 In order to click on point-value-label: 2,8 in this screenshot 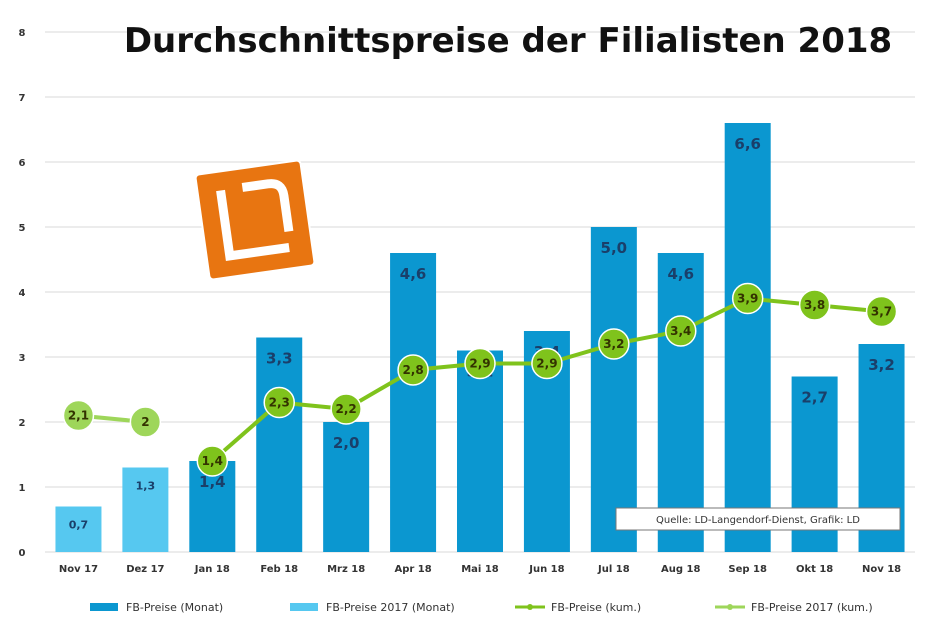, I will do `click(412, 370)`.